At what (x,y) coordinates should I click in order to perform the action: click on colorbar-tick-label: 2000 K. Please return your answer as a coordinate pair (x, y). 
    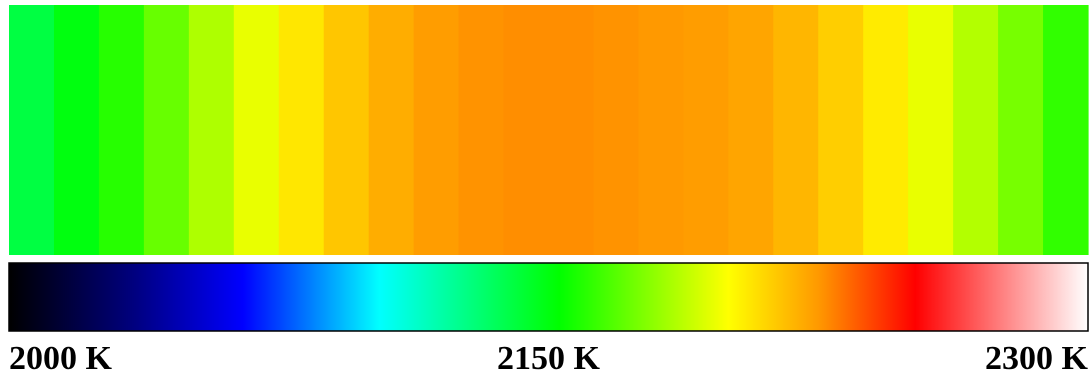
    Looking at the image, I should click on (61, 358).